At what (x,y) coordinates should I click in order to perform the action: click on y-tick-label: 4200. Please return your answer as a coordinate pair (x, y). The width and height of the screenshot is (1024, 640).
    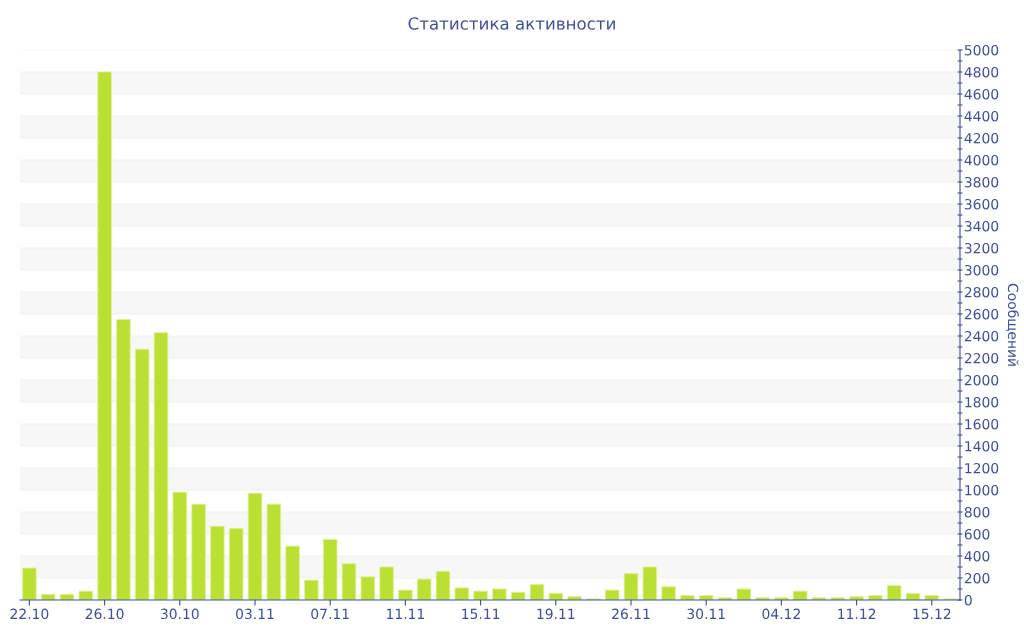
    Looking at the image, I should click on (981, 138).